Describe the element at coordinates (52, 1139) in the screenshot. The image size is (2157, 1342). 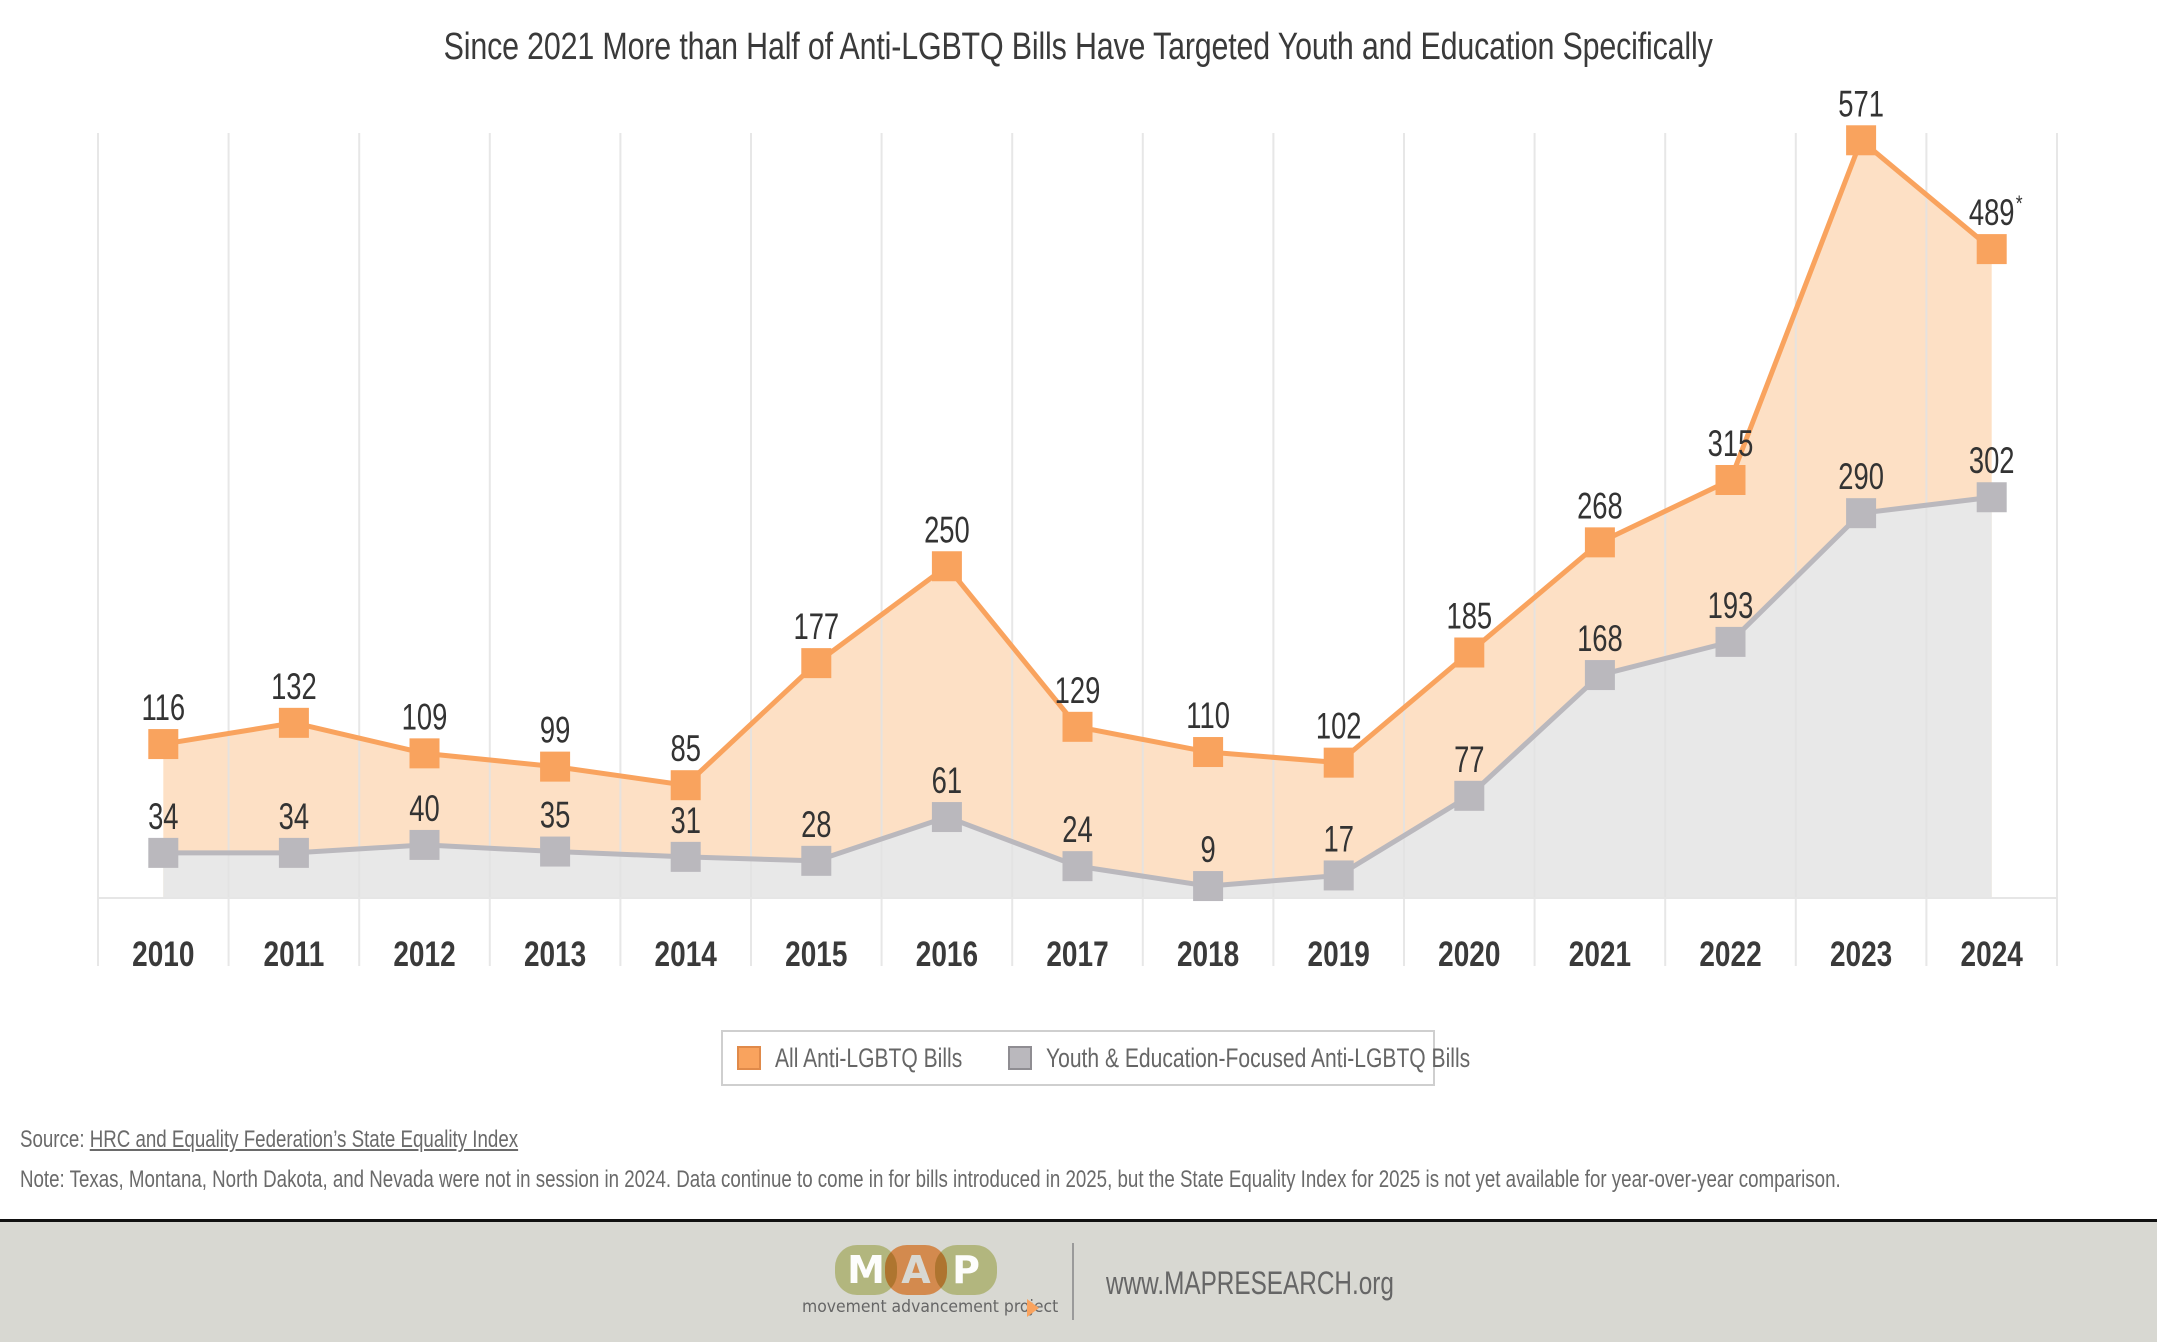
I see `source-prefix: Source:` at that location.